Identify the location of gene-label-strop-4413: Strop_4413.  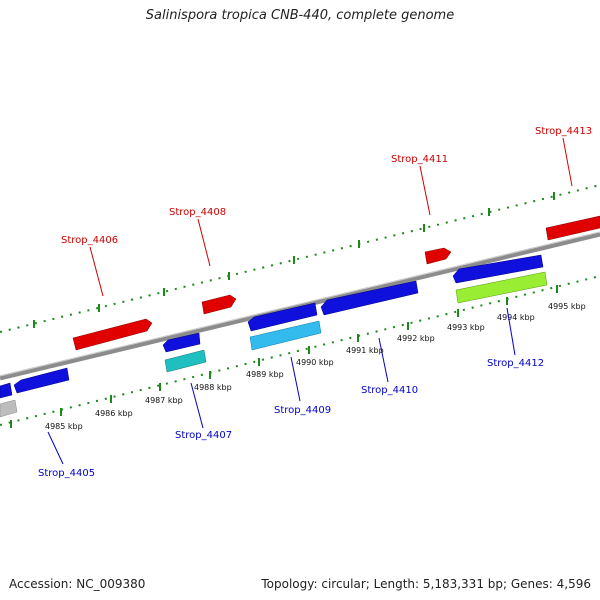
(563, 131).